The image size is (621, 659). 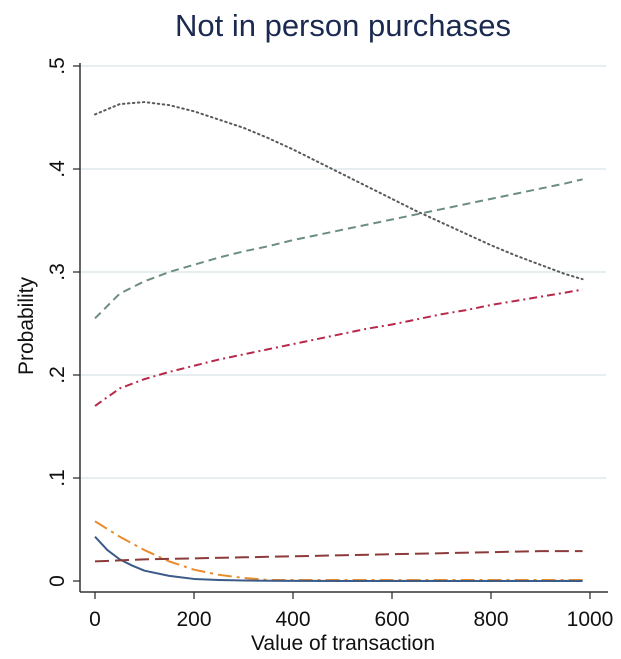 I want to click on y-tick-label-0: 0, so click(x=57, y=581).